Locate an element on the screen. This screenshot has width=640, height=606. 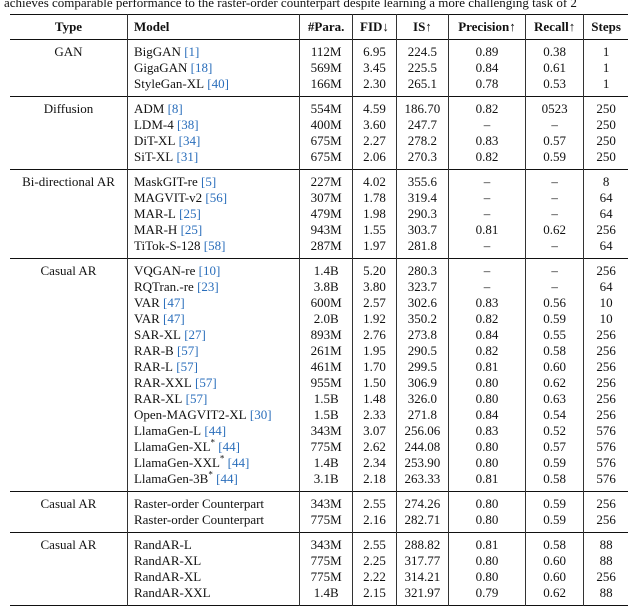
value-cell: 261M is located at coordinates (326, 351).